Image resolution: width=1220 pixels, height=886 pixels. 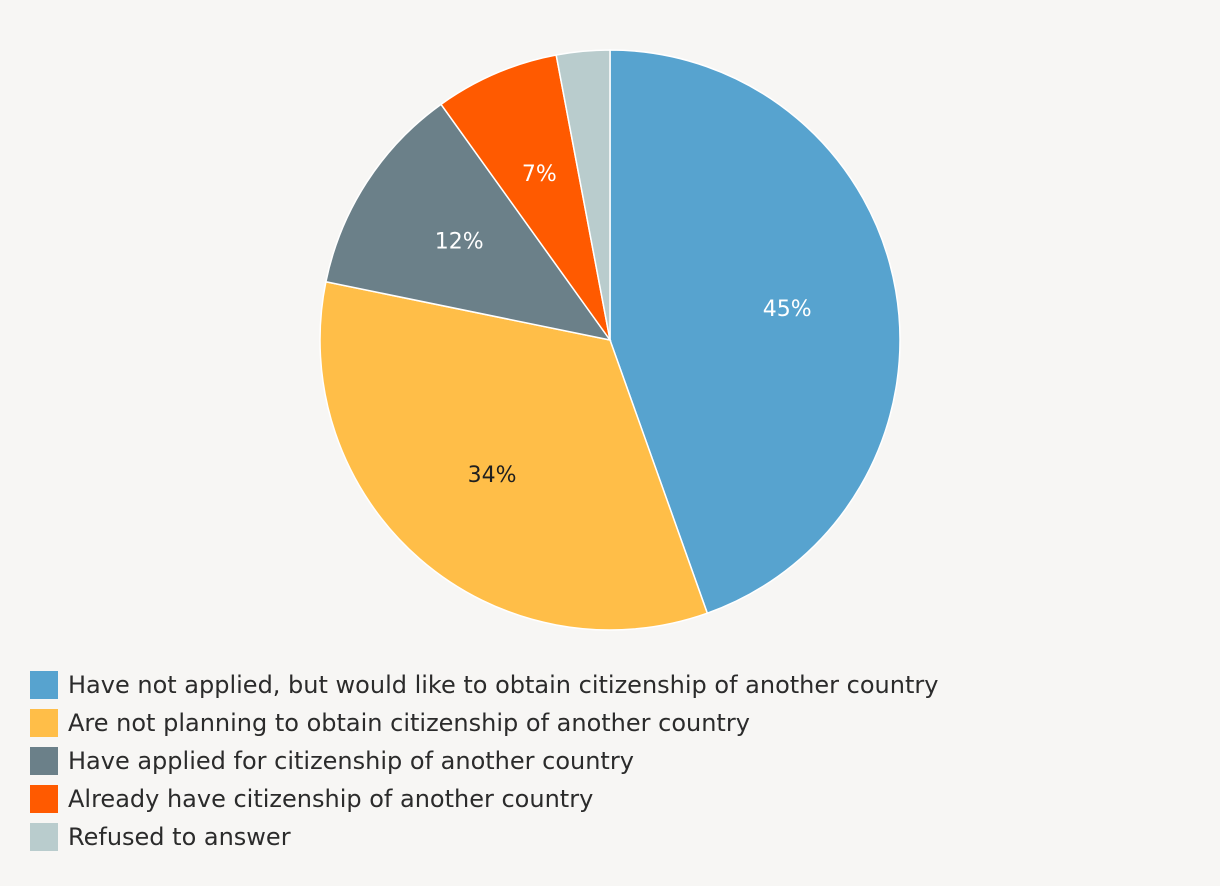 What do you see at coordinates (539, 174) in the screenshot?
I see `slice-data-label: 7%` at bounding box center [539, 174].